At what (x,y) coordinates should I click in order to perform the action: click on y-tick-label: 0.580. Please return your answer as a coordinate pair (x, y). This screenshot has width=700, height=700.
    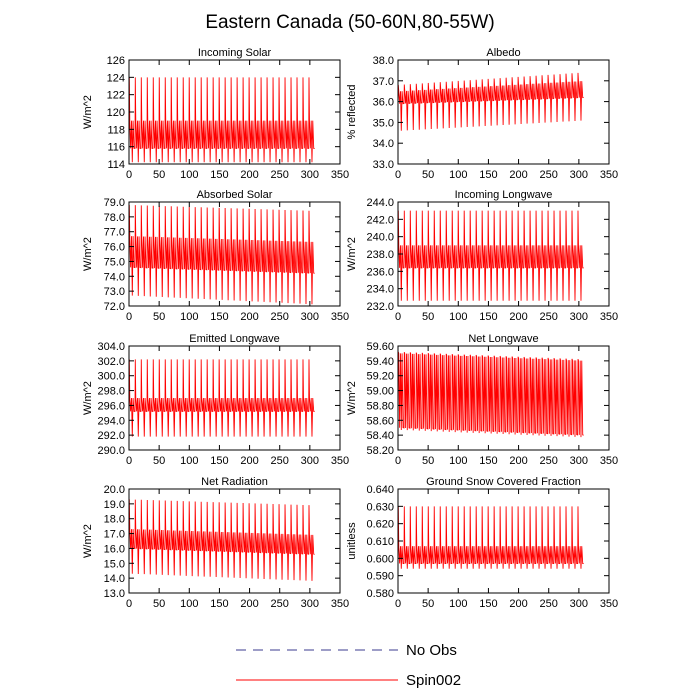
    Looking at the image, I should click on (380, 594).